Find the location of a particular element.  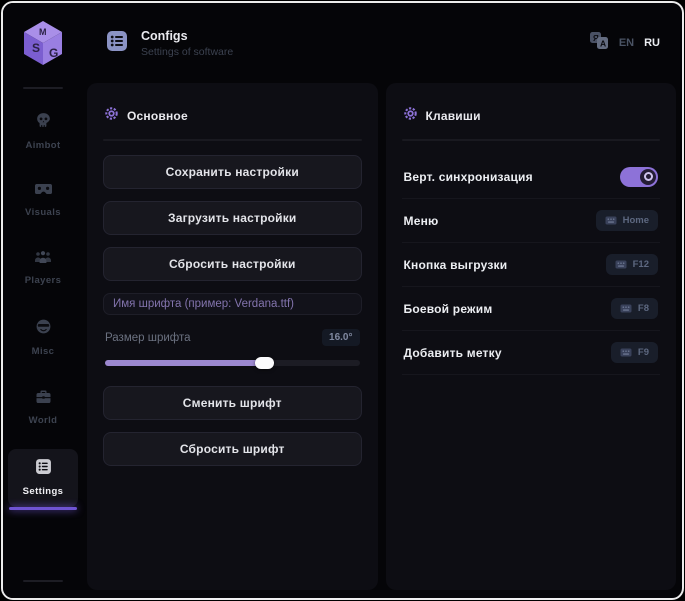

language-en-button: EN is located at coordinates (626, 43).